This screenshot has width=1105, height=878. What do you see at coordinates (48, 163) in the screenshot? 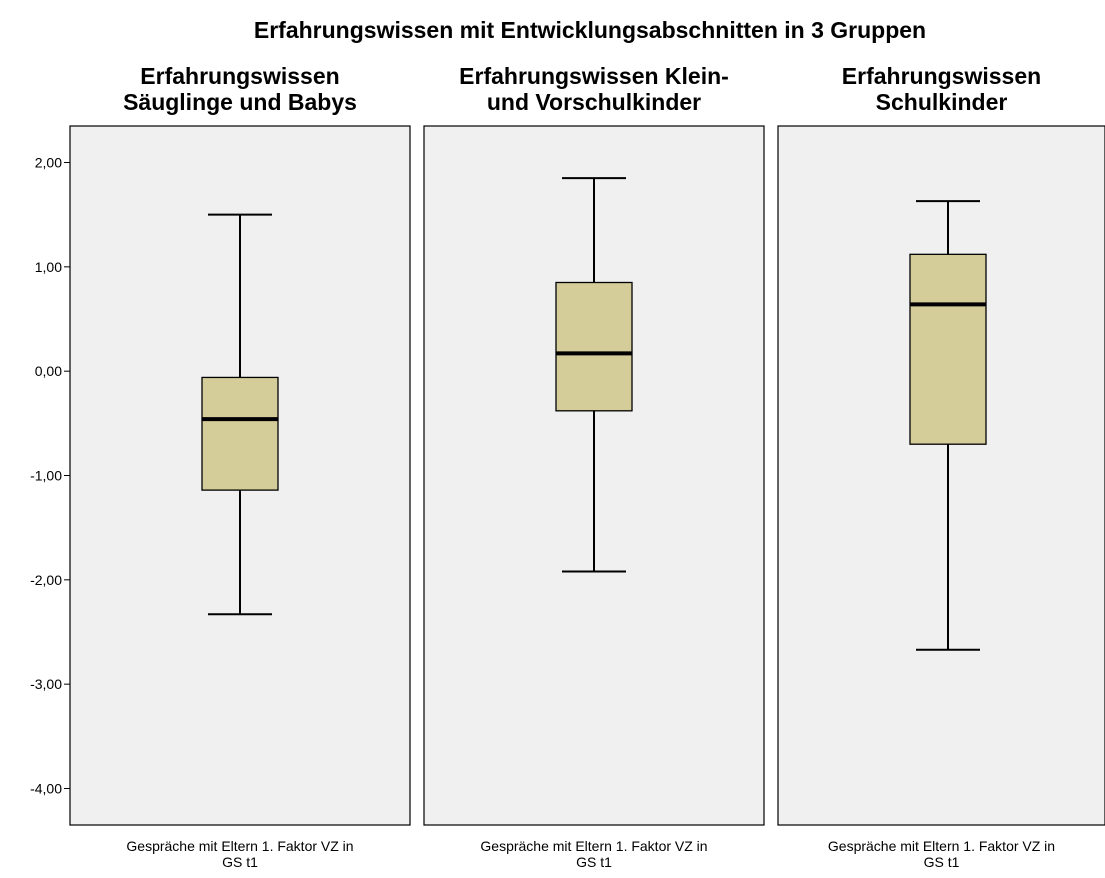
I see `y-tick-label: 2,00` at bounding box center [48, 163].